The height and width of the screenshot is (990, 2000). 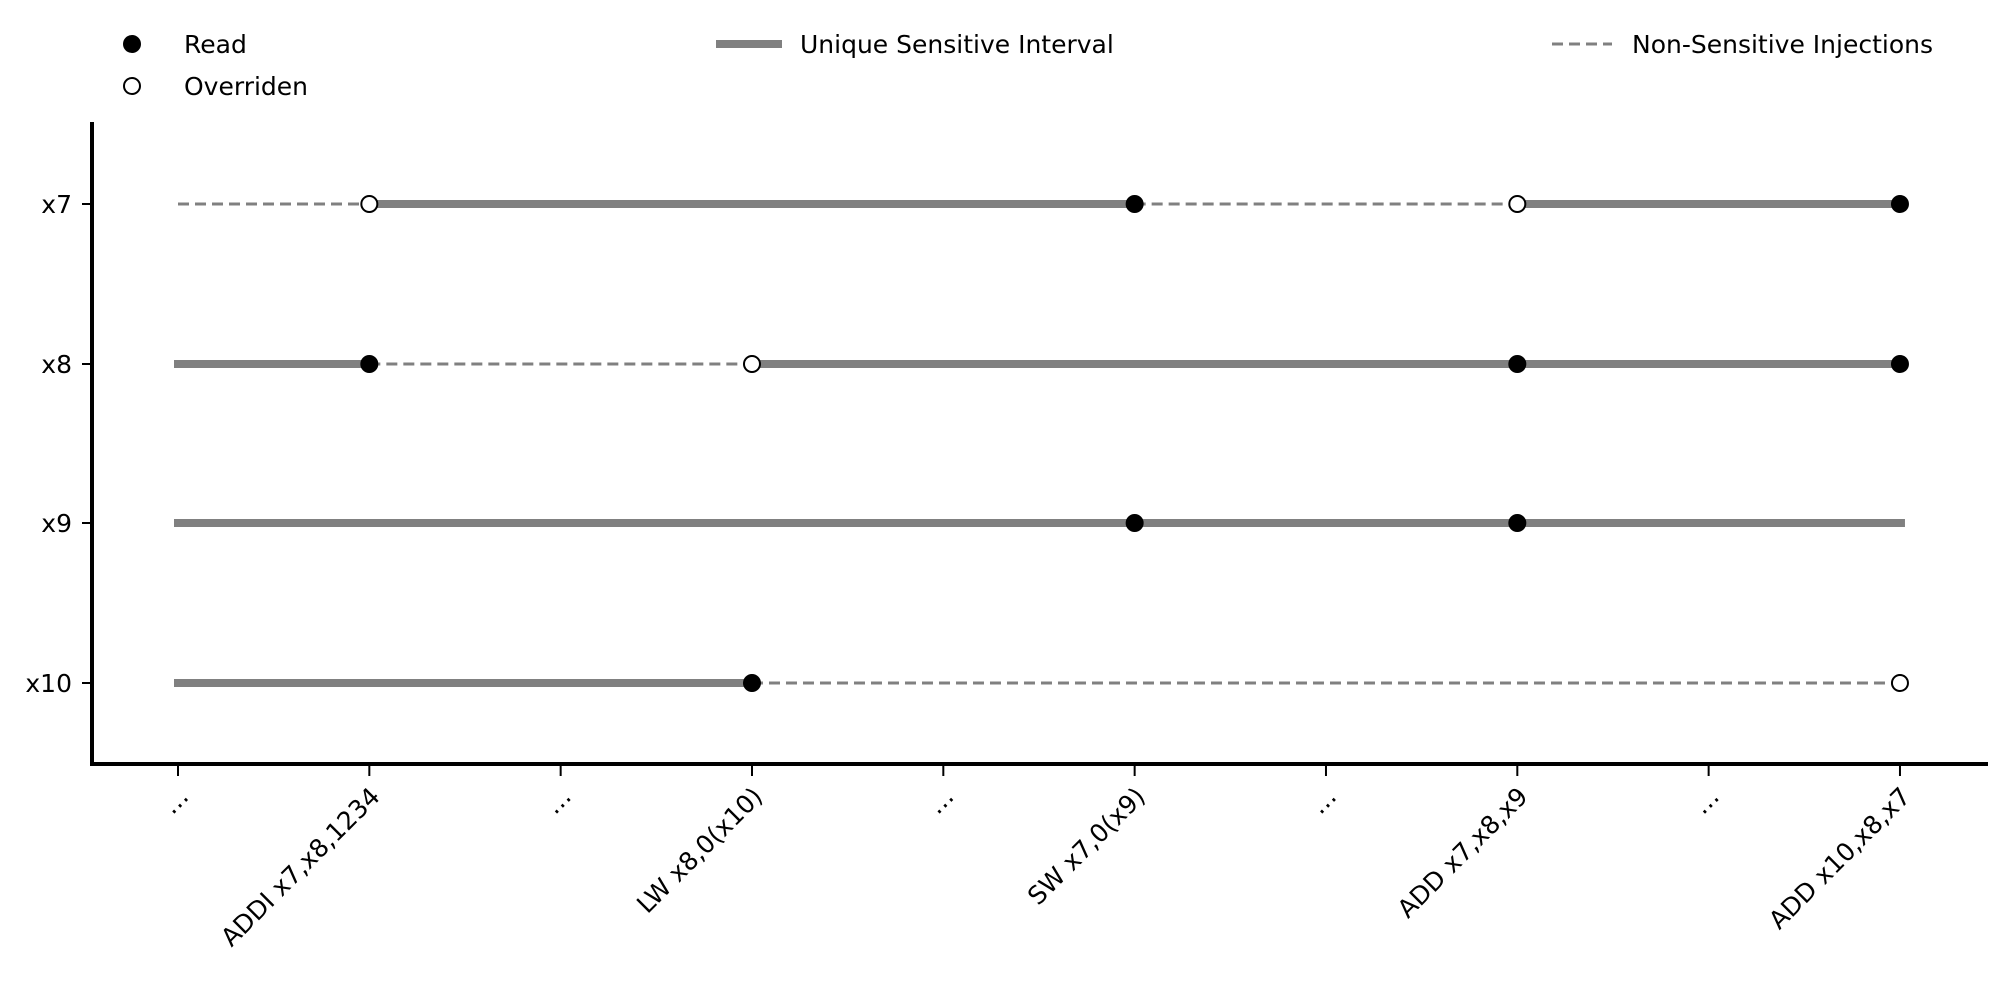 What do you see at coordinates (56, 523) in the screenshot?
I see `y-tick-label-x9: x9` at bounding box center [56, 523].